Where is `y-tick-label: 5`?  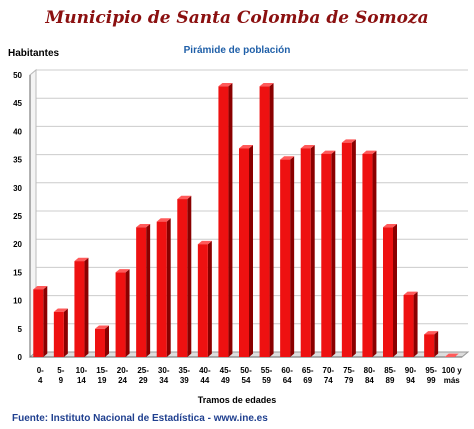
y-tick-label: 5 is located at coordinates (20, 329).